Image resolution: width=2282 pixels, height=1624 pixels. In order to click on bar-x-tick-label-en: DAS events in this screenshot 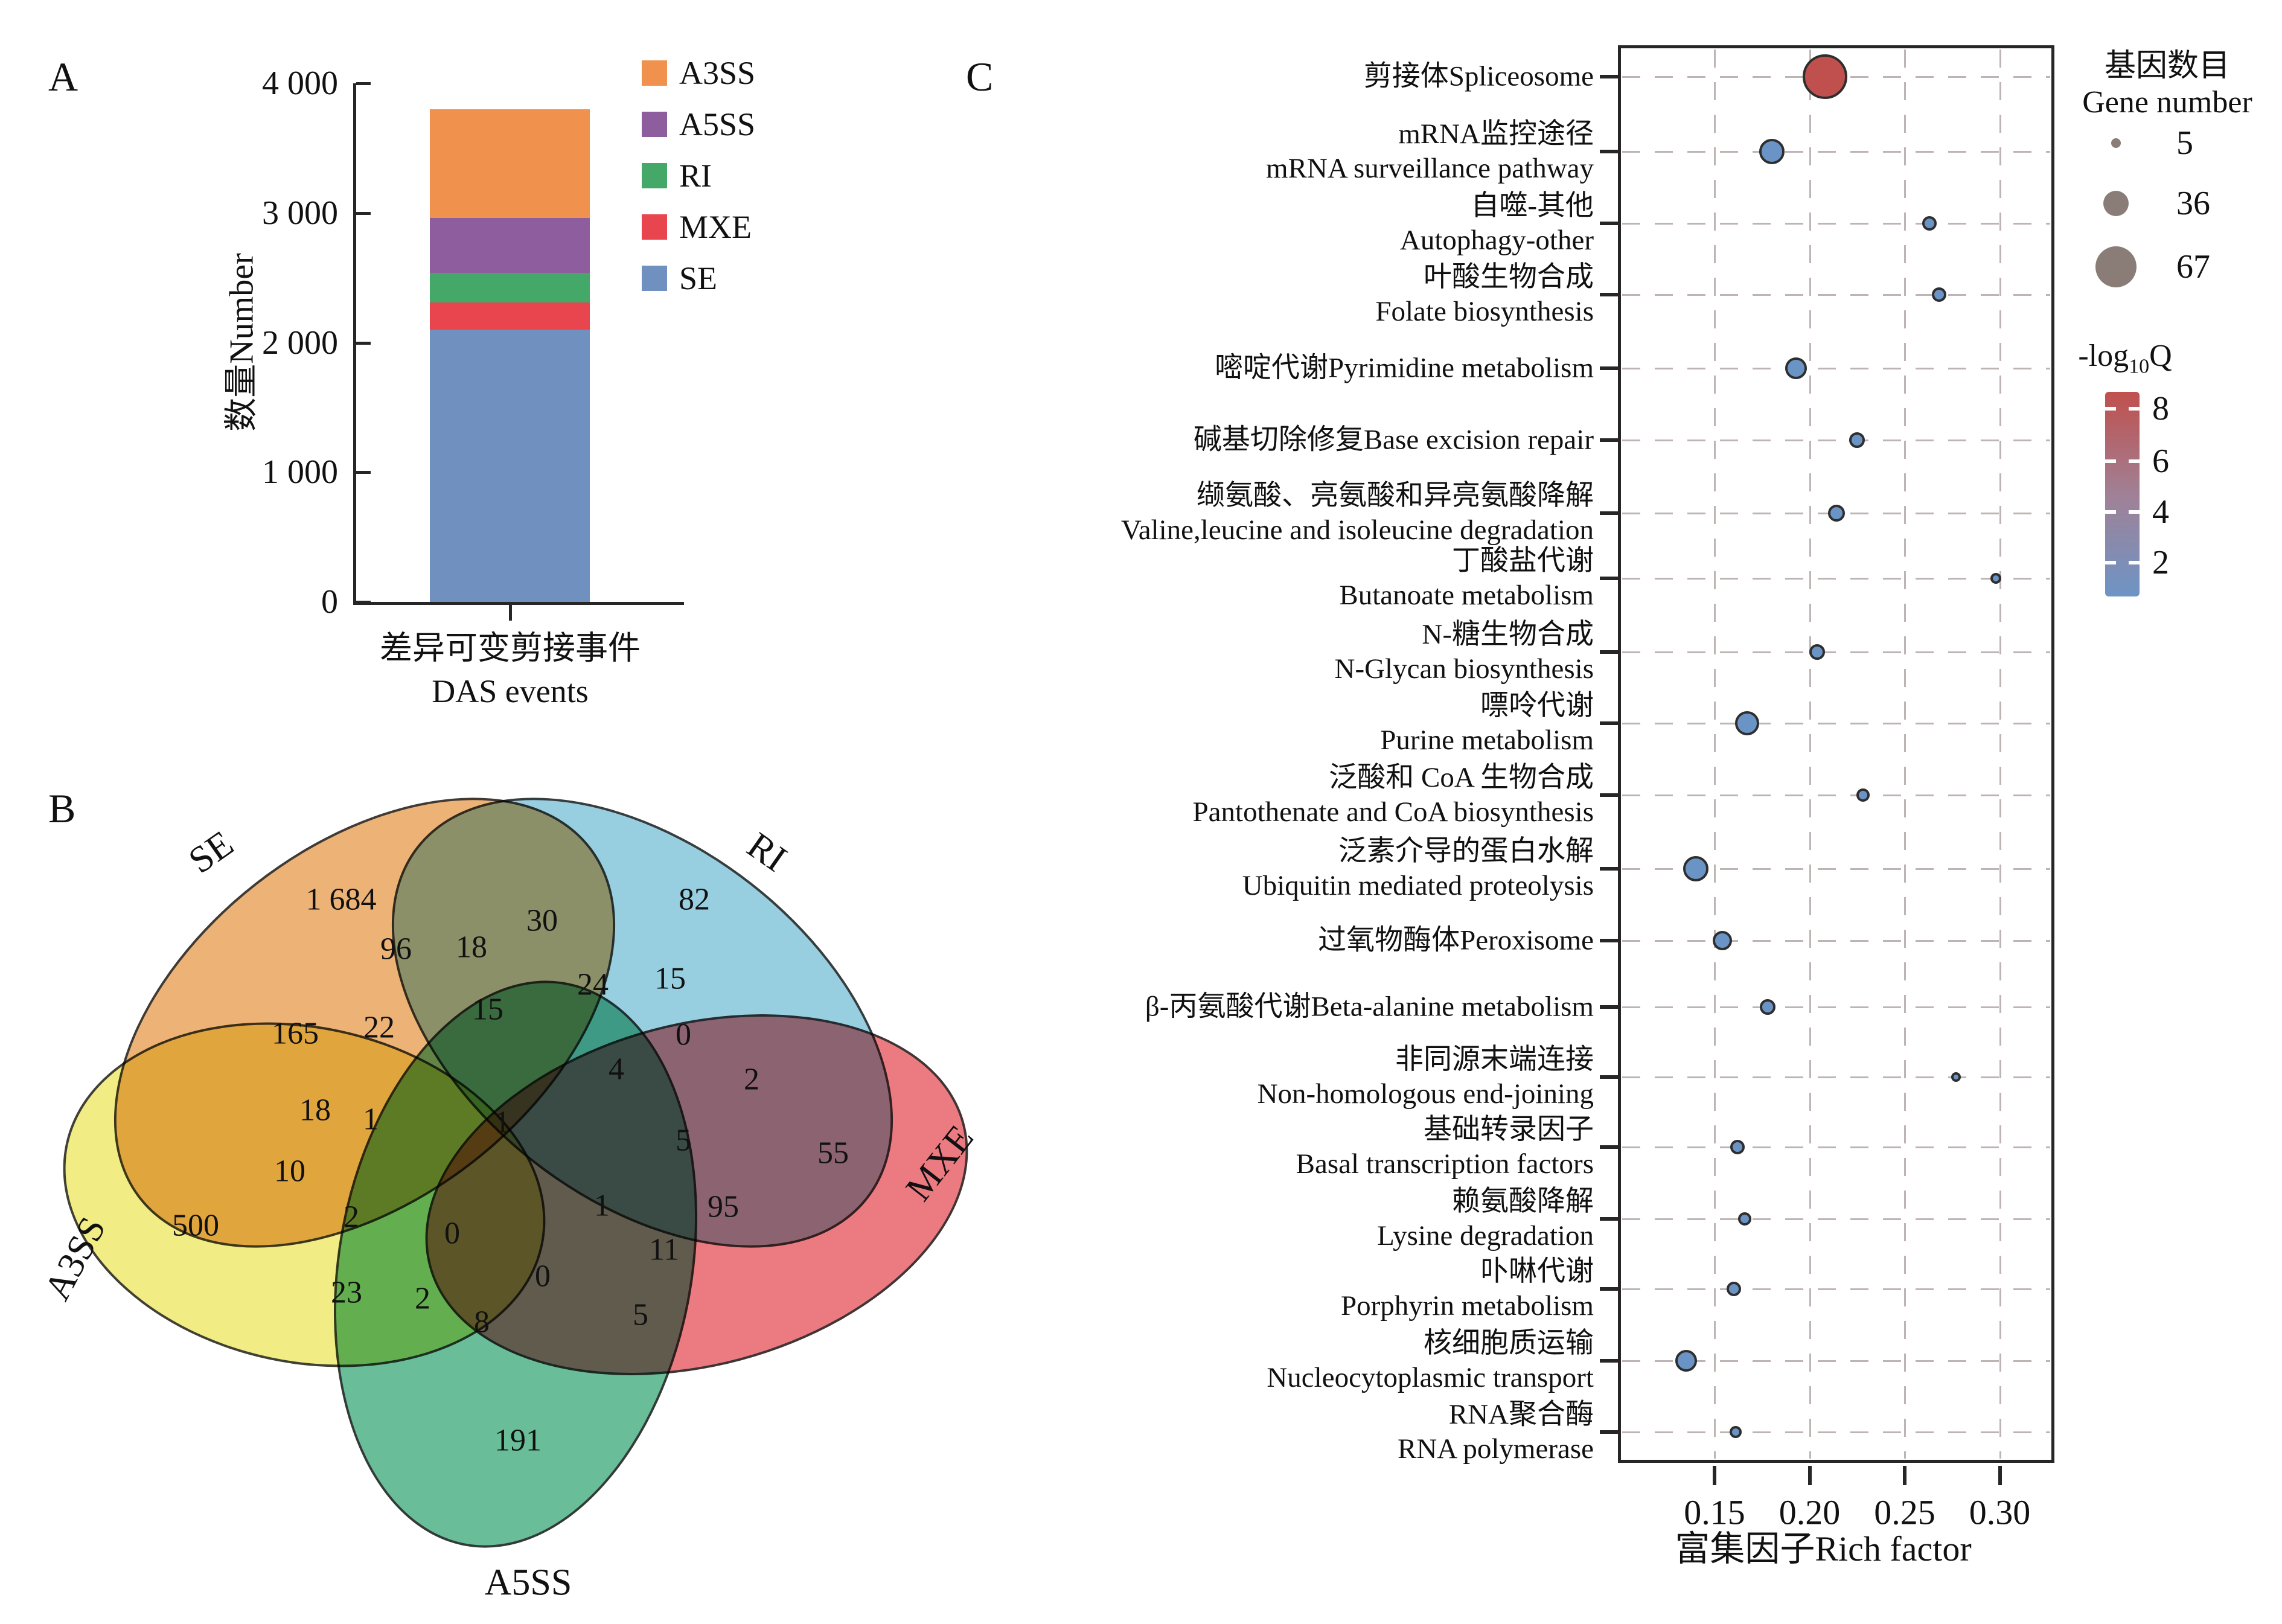, I will do `click(510, 691)`.